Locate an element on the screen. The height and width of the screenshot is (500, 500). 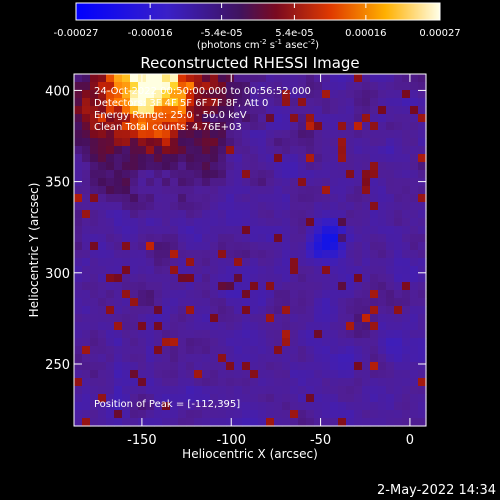
x-tick-label: 0 is located at coordinates (410, 440).